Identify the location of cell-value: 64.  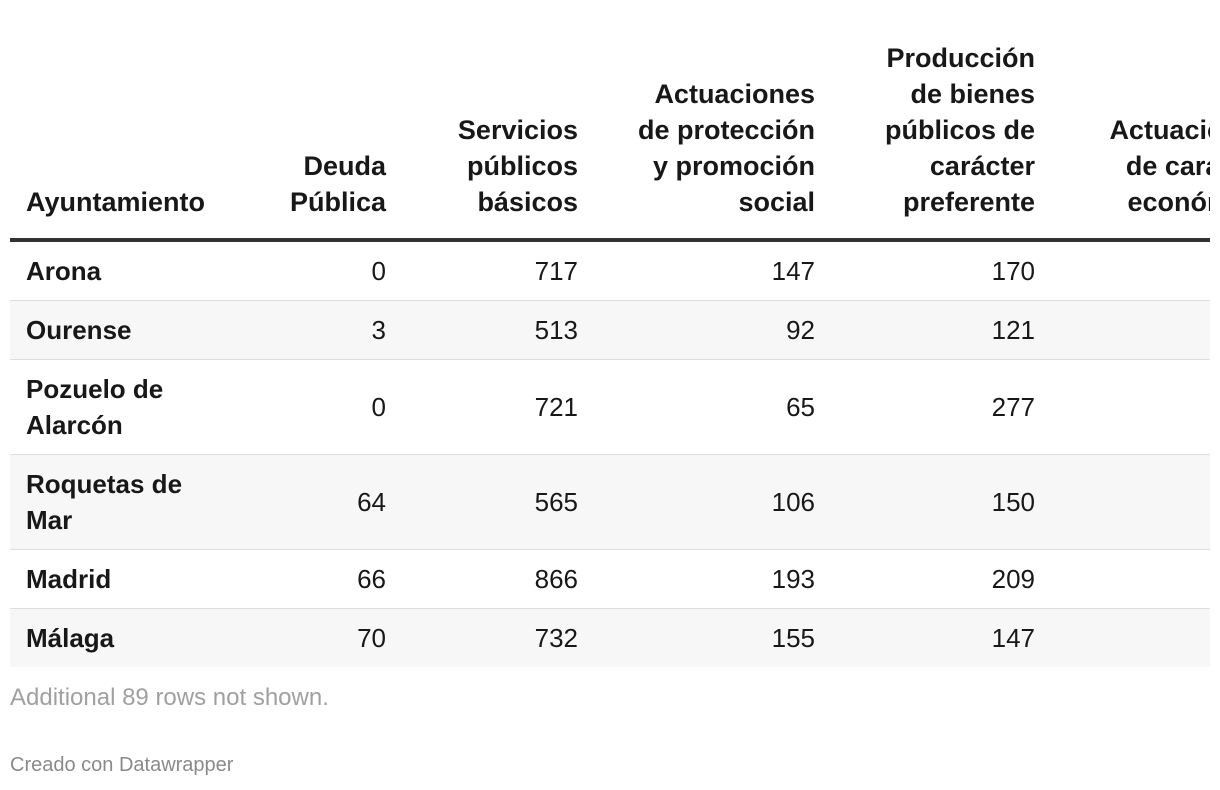
(319, 502).